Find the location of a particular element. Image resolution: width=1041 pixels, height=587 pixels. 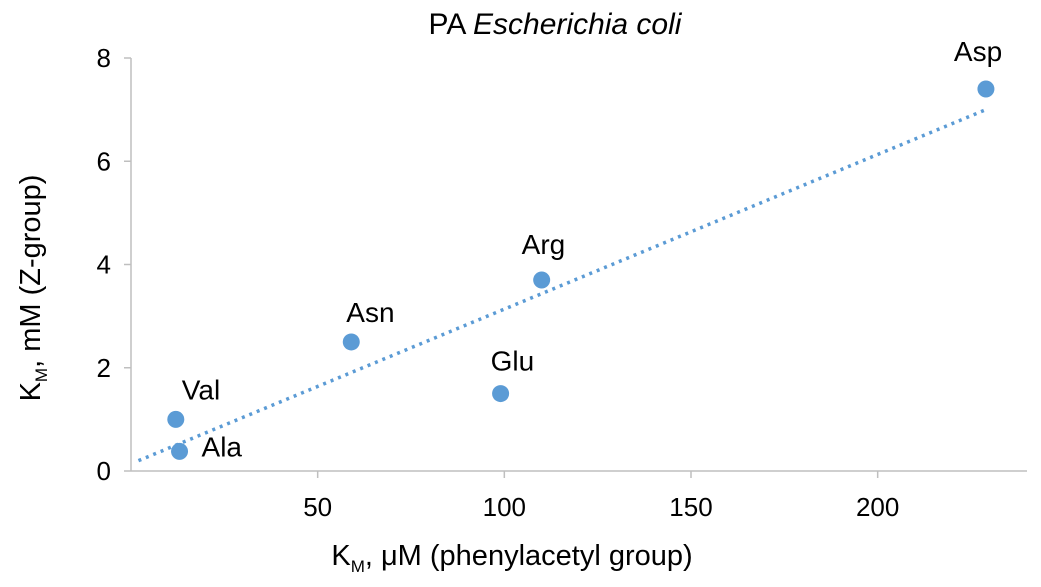

x-tick-label: 150 is located at coordinates (690, 507).